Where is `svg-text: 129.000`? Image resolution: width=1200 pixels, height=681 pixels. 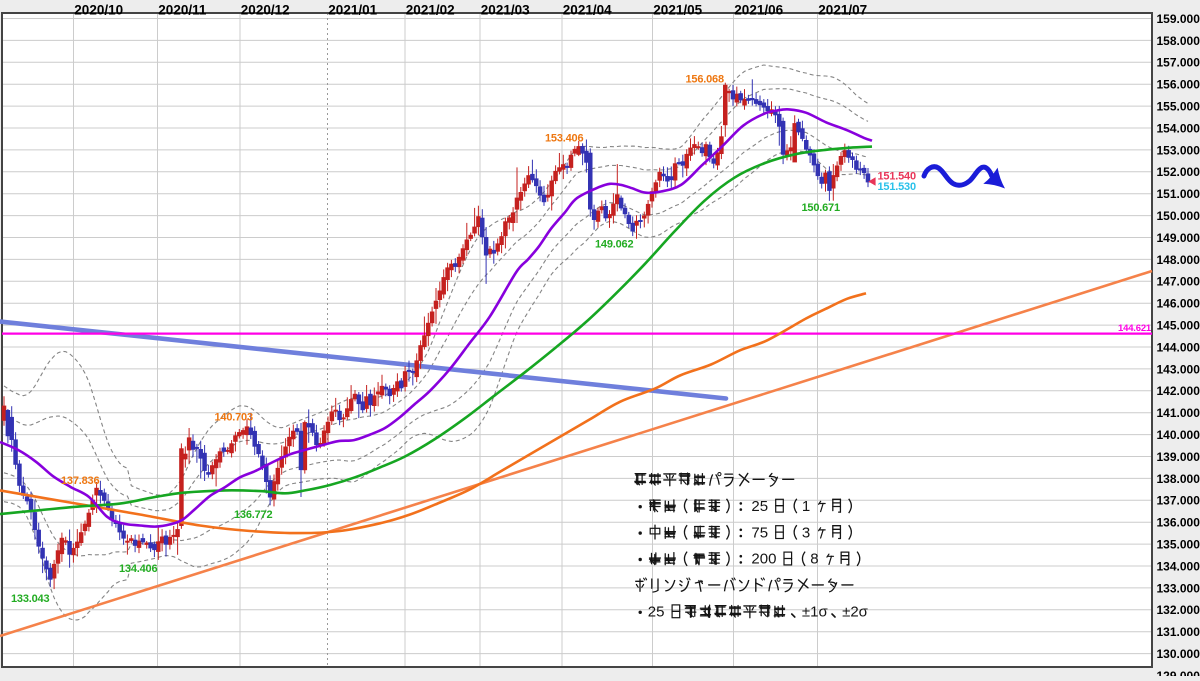
svg-text: 129.000 is located at coordinates (1178, 672).